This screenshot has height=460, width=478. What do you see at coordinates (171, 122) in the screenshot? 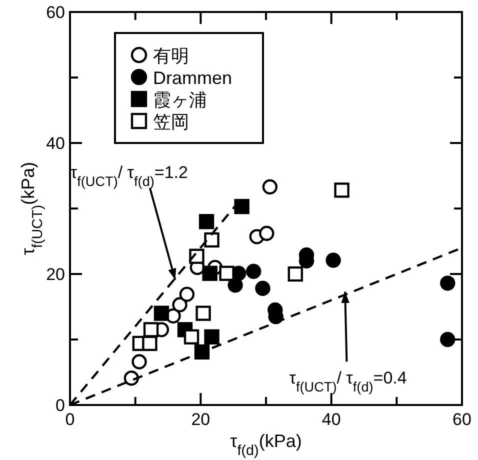
I see `legend-label: 笠岡` at bounding box center [171, 122].